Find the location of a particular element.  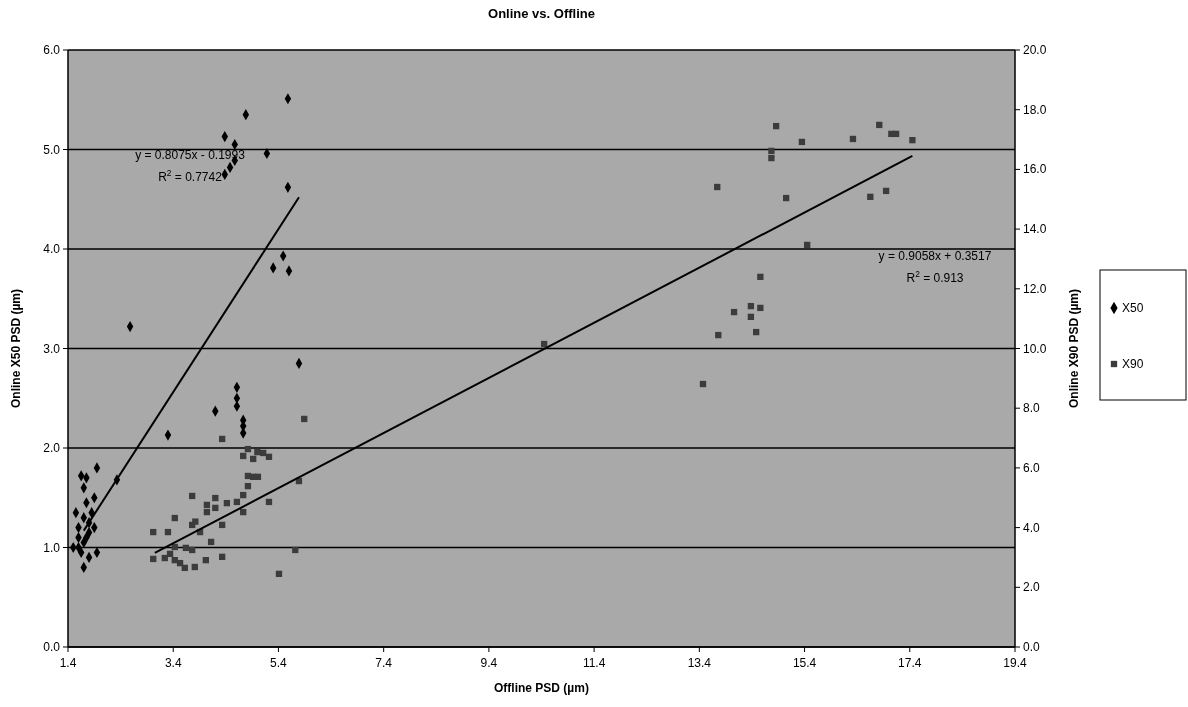

y-tick-label: 2.0 is located at coordinates (52, 448).